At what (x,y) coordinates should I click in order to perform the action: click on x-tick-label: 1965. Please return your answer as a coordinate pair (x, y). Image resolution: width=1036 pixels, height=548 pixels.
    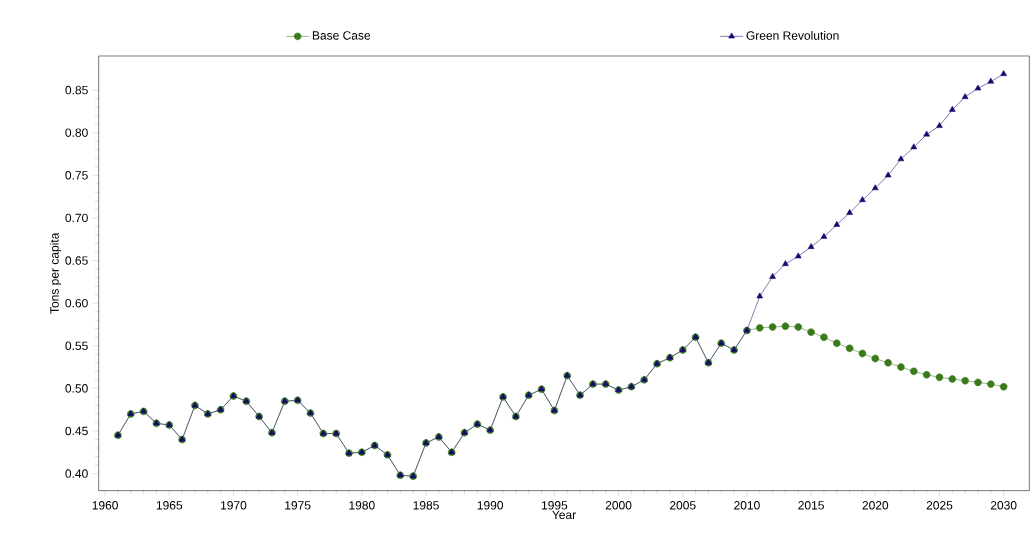
    Looking at the image, I should click on (169, 505).